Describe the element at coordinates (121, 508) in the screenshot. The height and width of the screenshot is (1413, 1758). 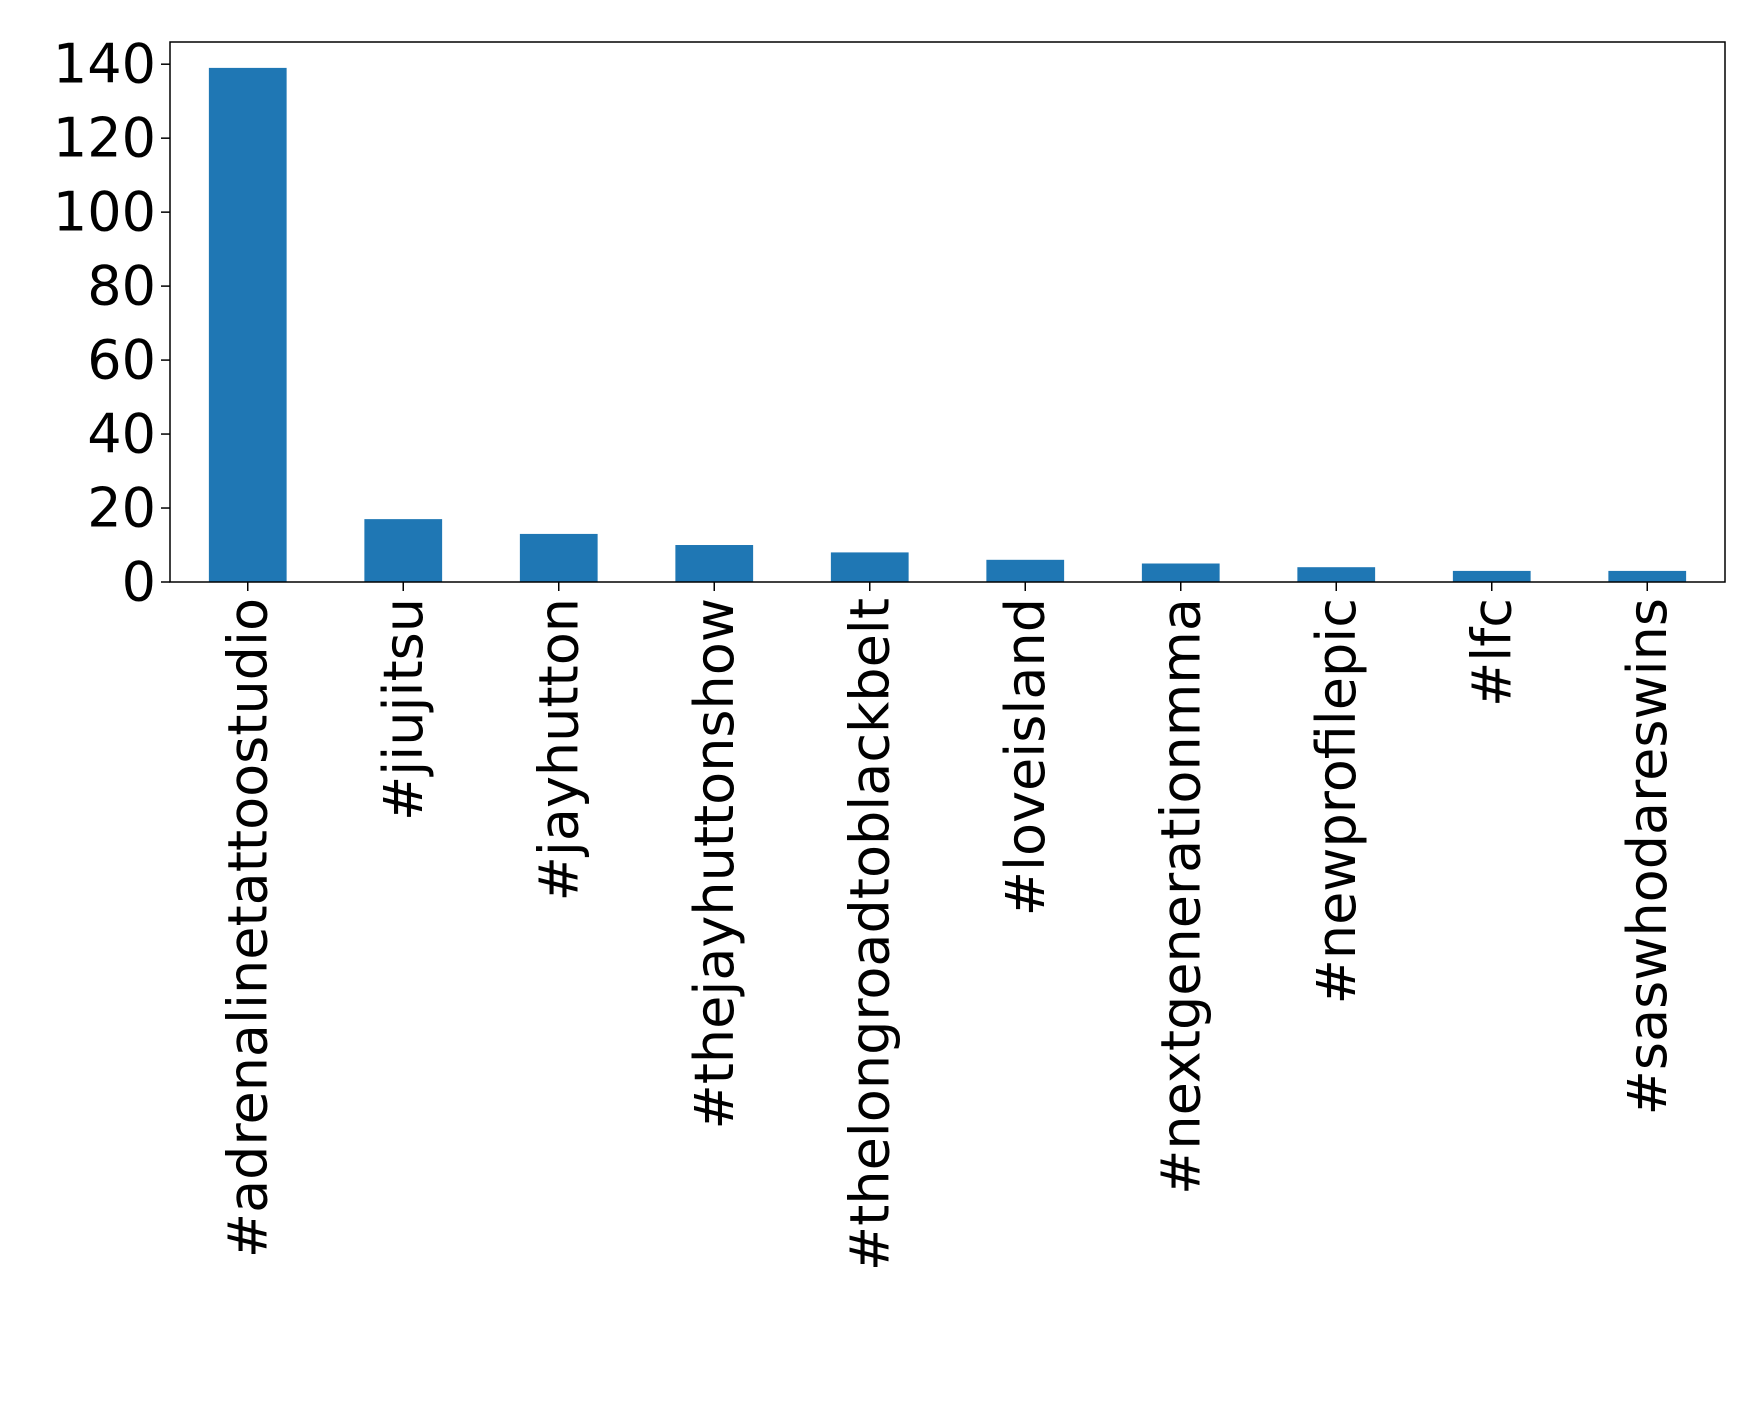
I see `y-tick-label: 20` at that location.